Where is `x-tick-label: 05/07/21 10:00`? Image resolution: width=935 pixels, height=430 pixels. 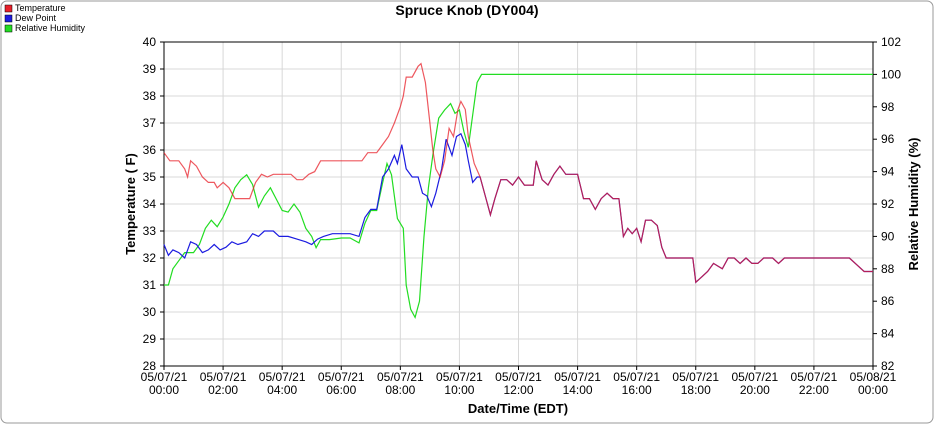 x-tick-label: 05/07/21 10:00 is located at coordinates (459, 383).